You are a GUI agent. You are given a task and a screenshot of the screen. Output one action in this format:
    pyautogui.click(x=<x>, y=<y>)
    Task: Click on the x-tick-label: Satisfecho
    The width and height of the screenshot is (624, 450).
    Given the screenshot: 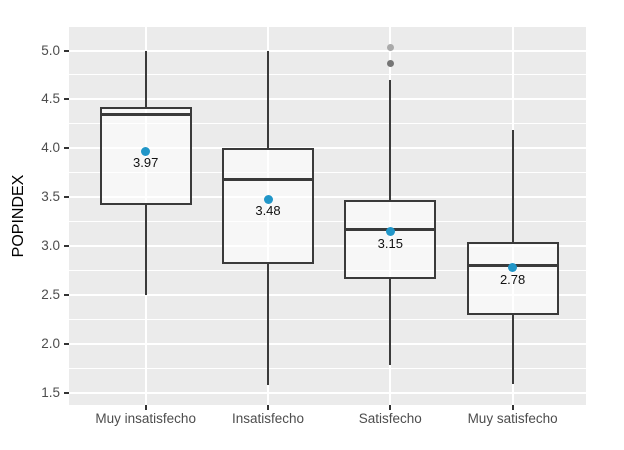 What is the action you would take?
    pyautogui.click(x=390, y=418)
    